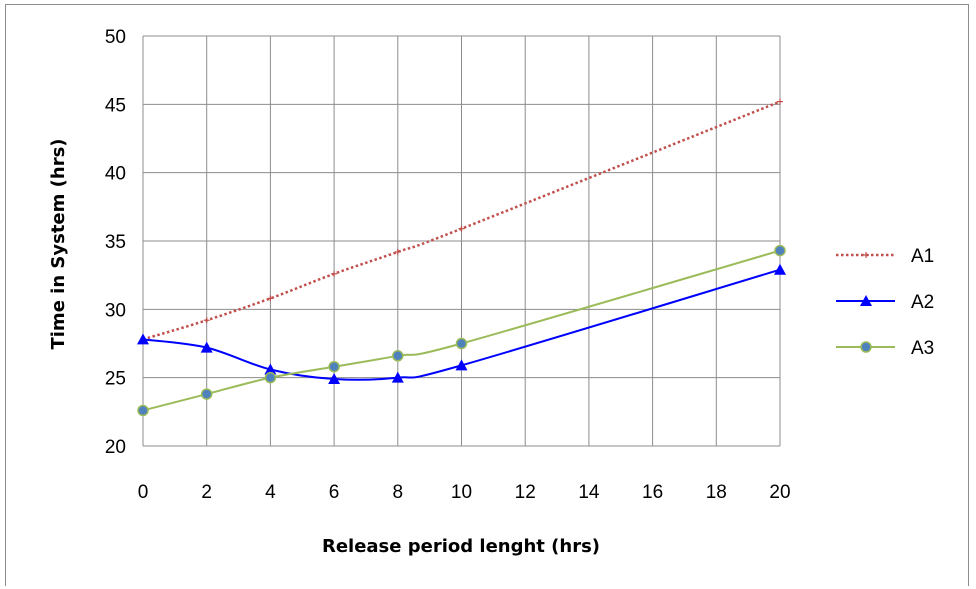  What do you see at coordinates (398, 492) in the screenshot?
I see `x-tick-label: 8` at bounding box center [398, 492].